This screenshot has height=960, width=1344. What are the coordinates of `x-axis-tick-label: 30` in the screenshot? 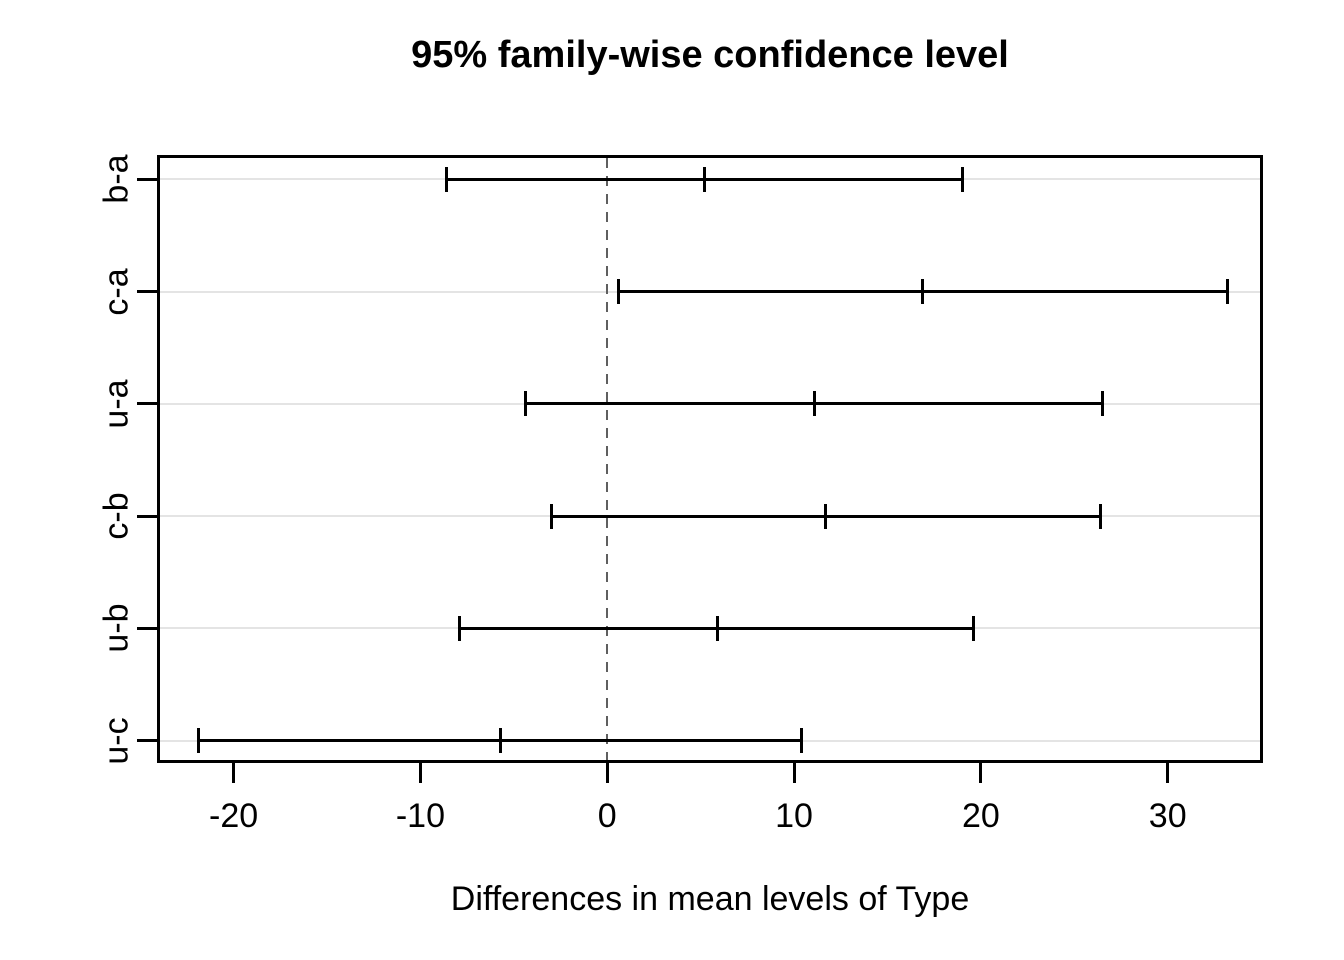 It's located at (1167, 816).